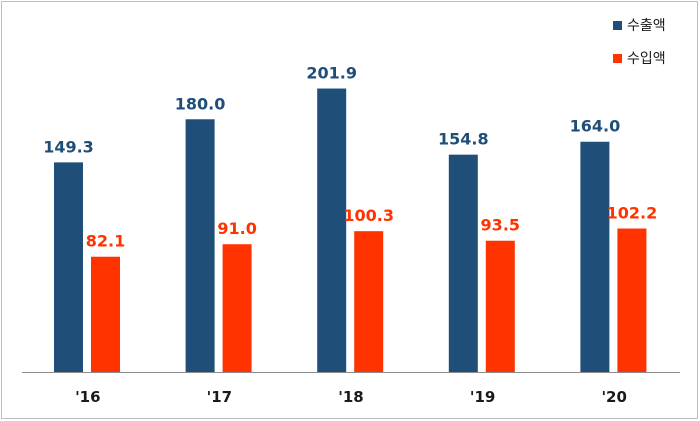 Image resolution: width=700 pixels, height=421 pixels. I want to click on value-label-import-4: 102.2, so click(632, 213).